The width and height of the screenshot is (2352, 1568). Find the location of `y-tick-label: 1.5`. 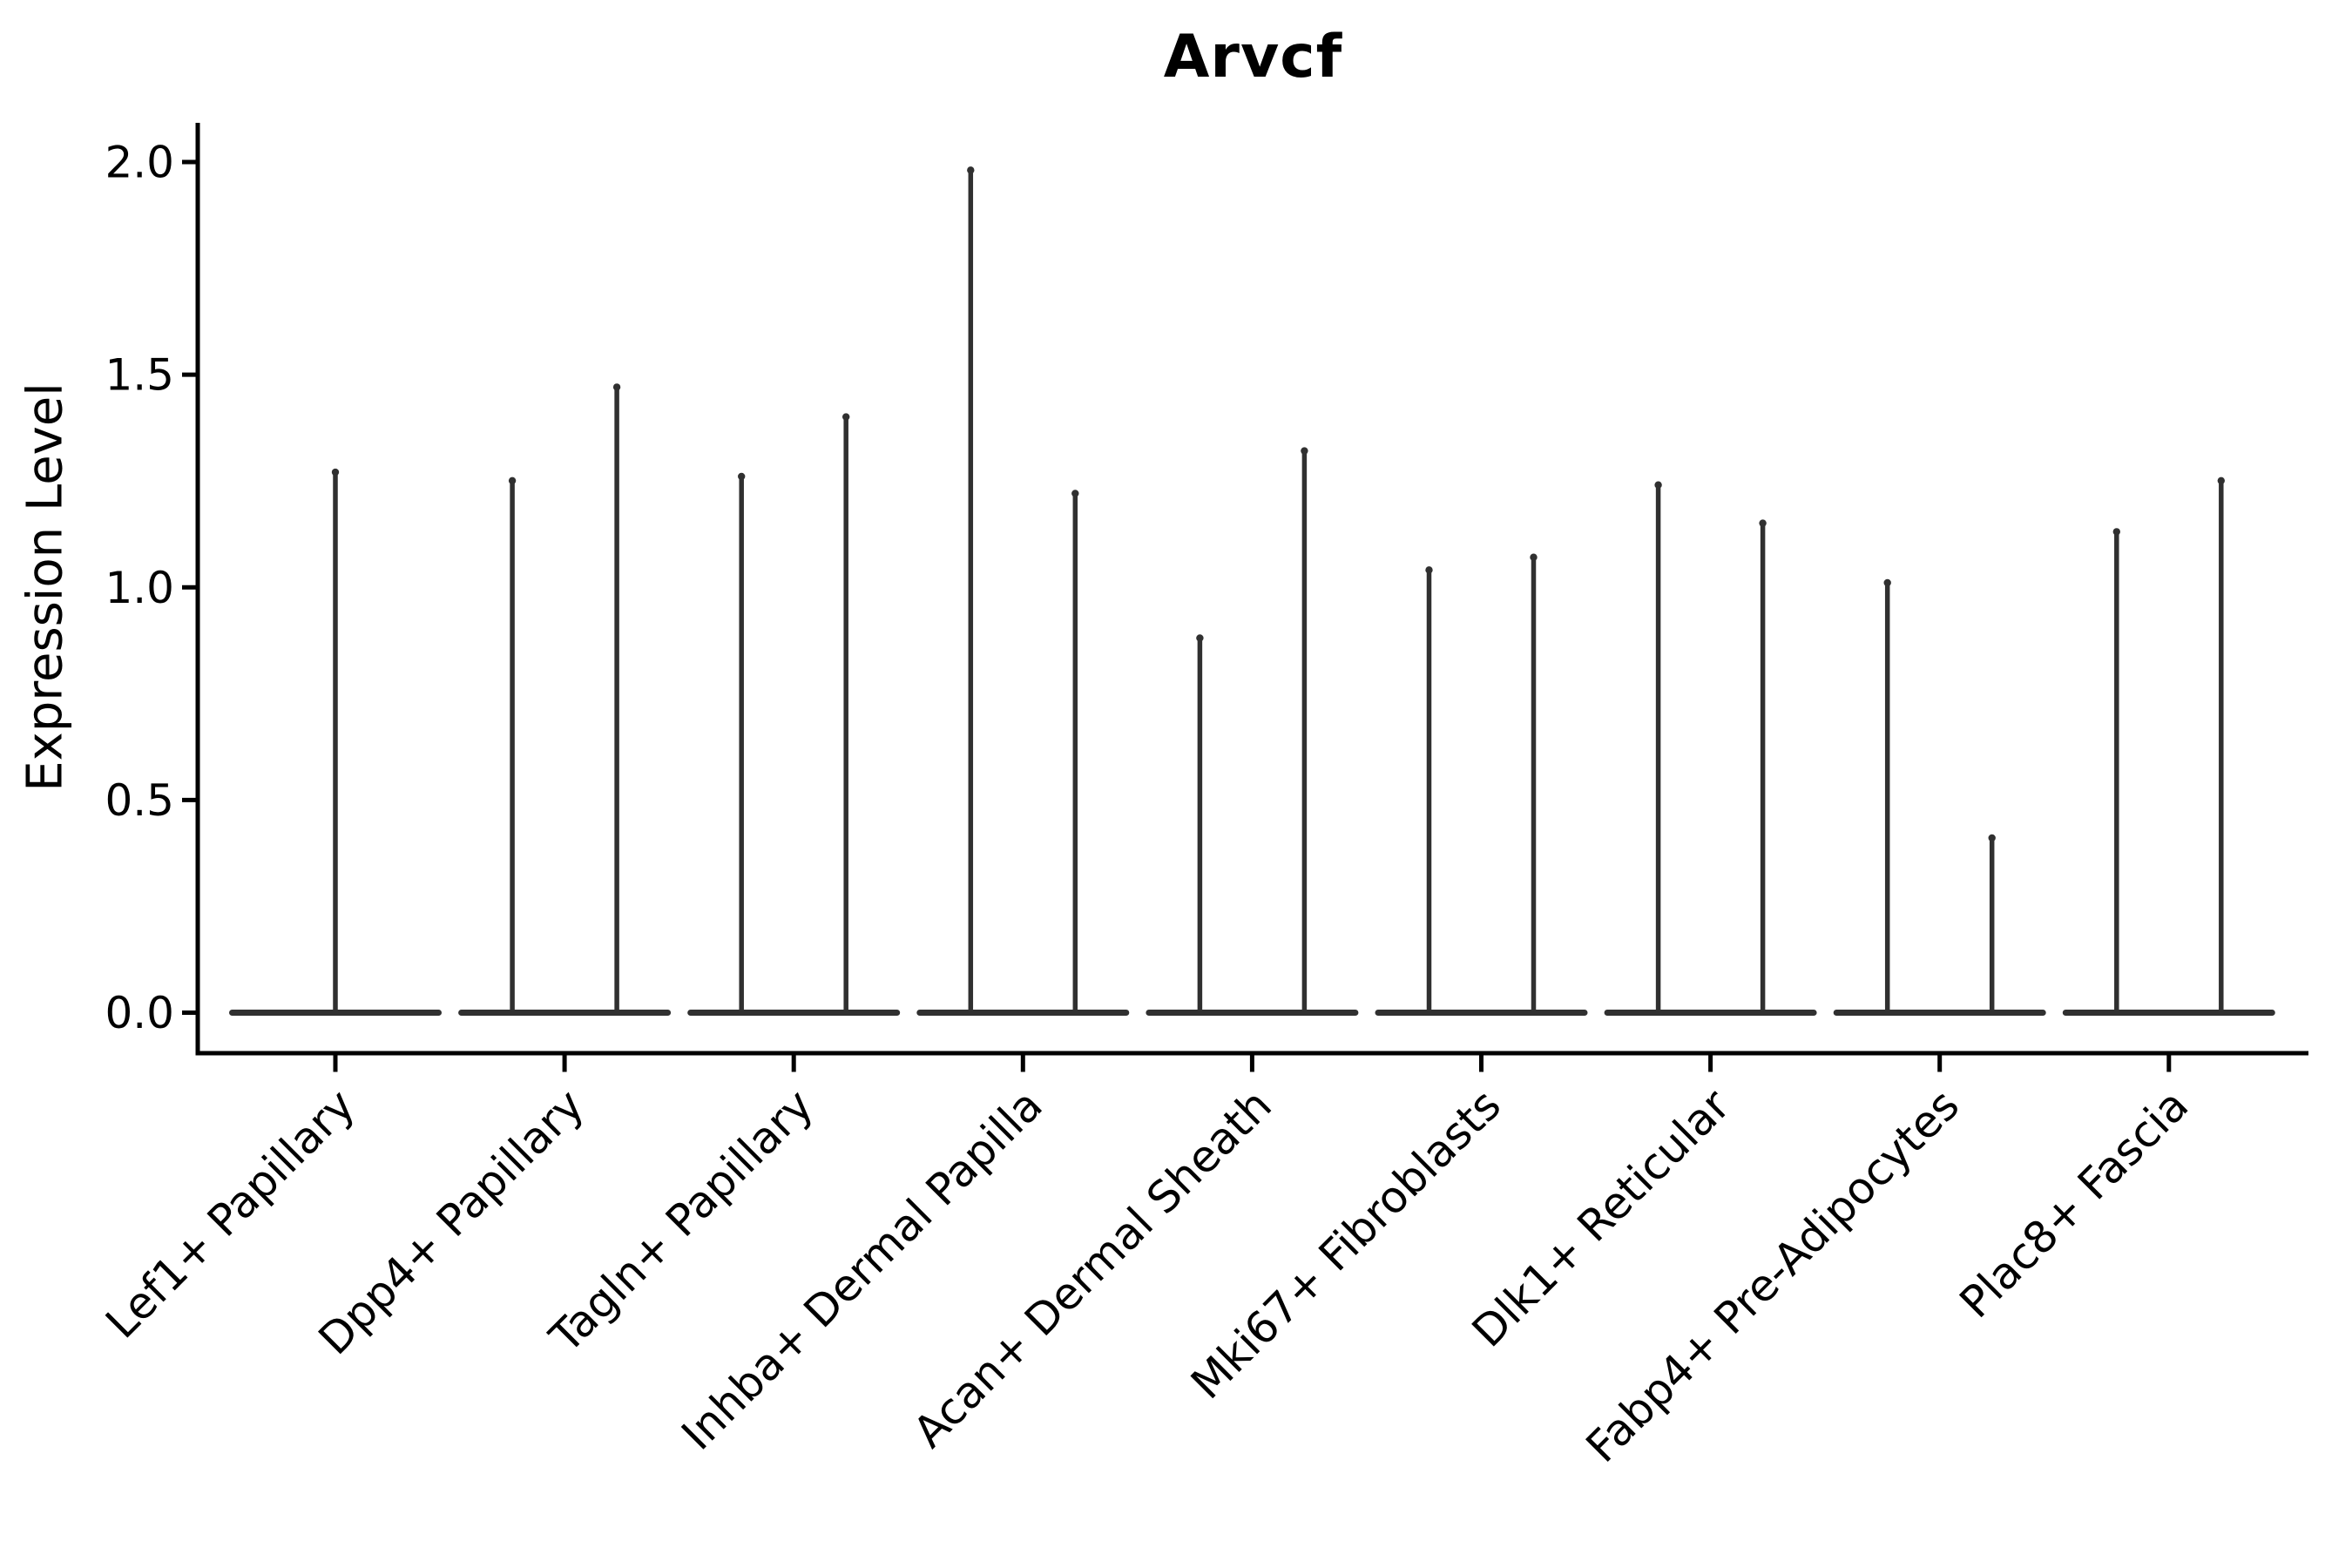

y-tick-label: 1.5 is located at coordinates (139, 375).